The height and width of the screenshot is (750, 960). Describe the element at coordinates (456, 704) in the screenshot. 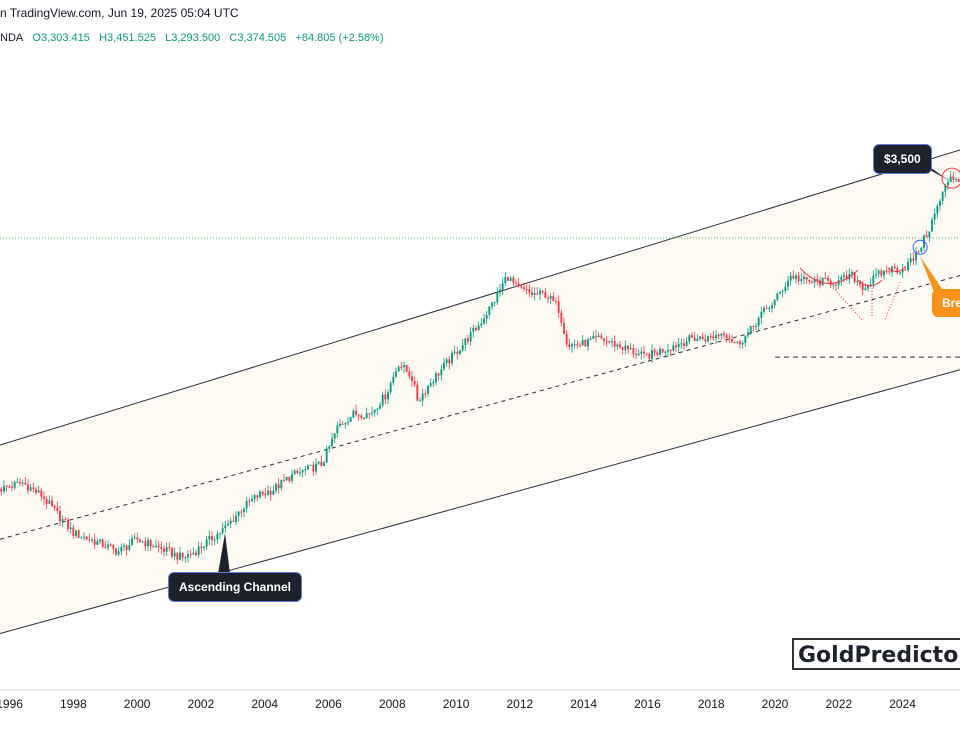

I see `x-tick-label: 2010` at that location.